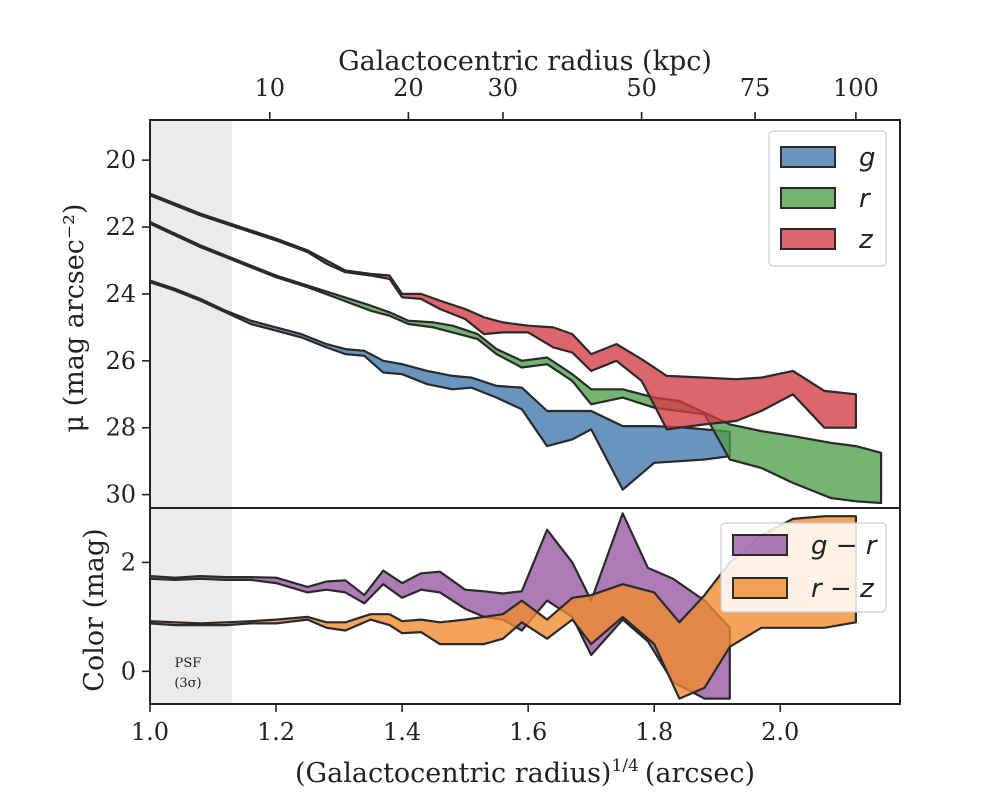 The image size is (1000, 800). Describe the element at coordinates (803, 567) in the screenshot. I see `bottom-legend: g − r r − z` at that location.